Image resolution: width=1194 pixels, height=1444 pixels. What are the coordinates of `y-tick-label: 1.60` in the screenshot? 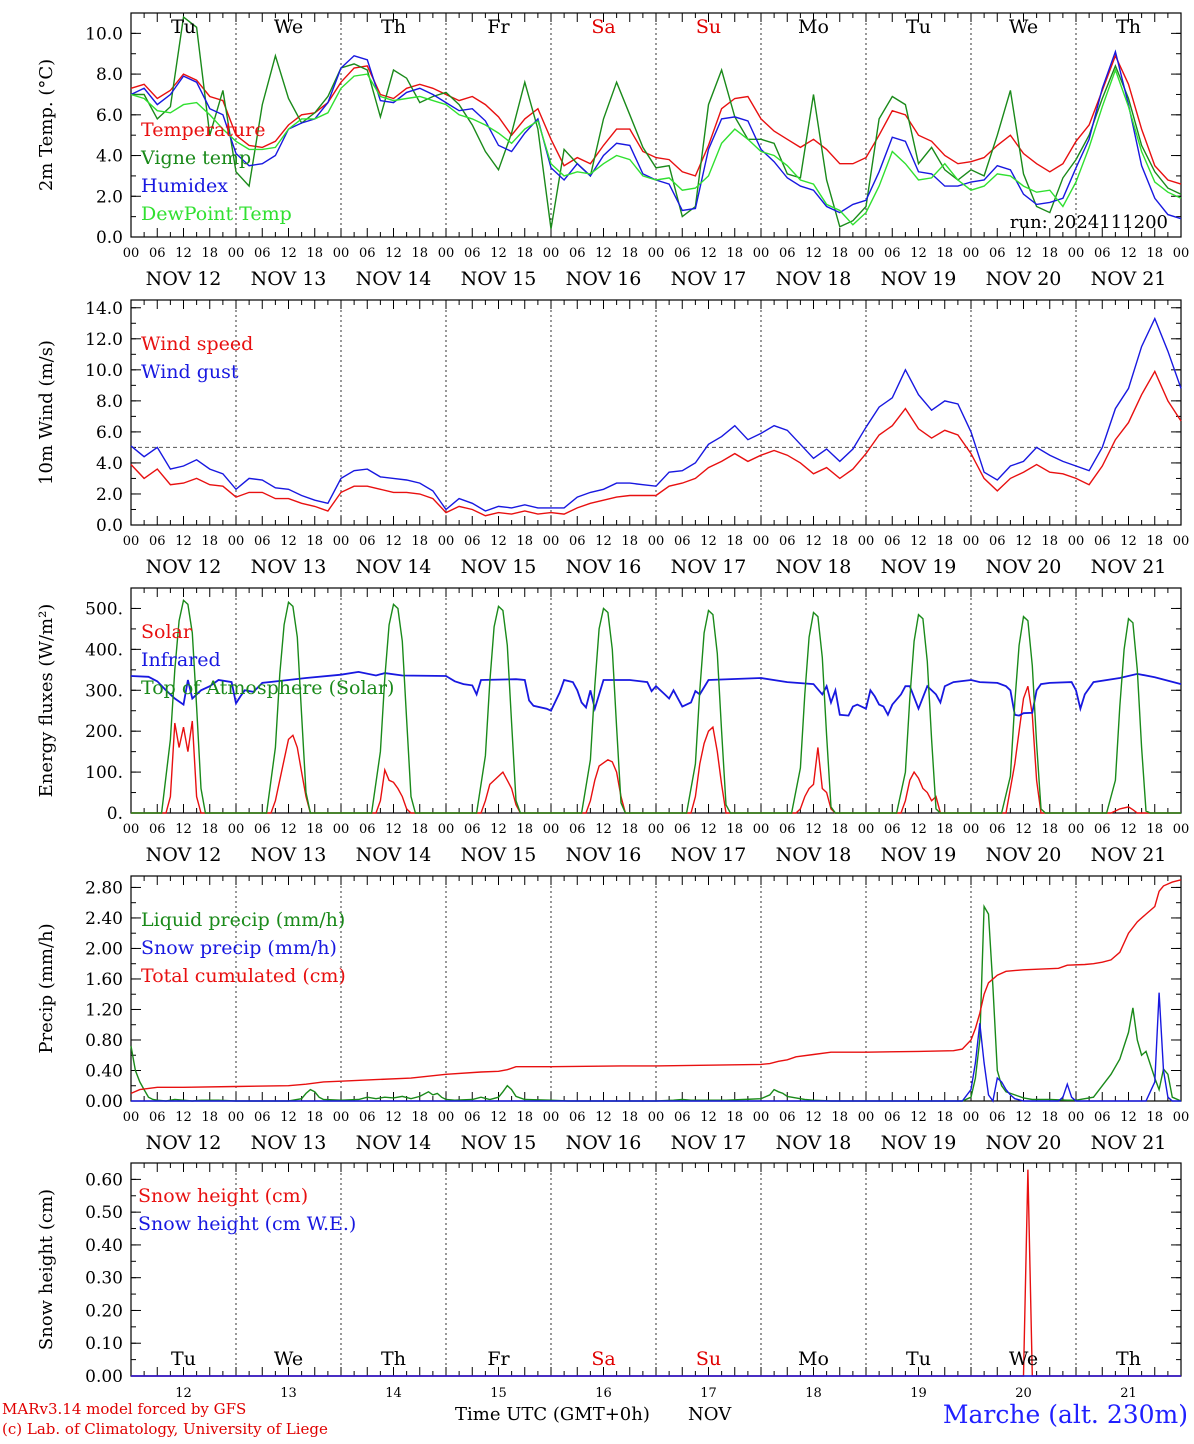 It's located at (104, 980).